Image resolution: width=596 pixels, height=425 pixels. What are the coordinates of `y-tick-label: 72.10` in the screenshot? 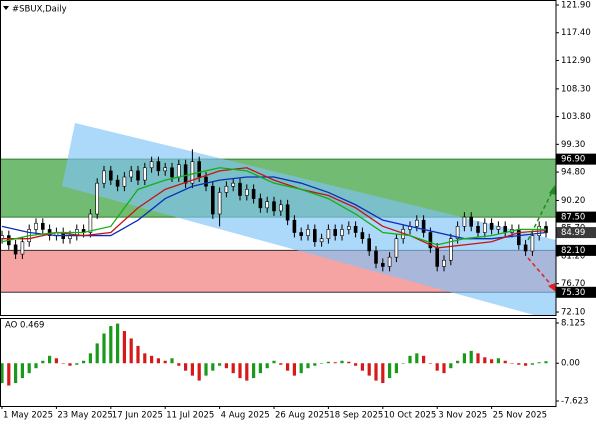 It's located at (573, 313).